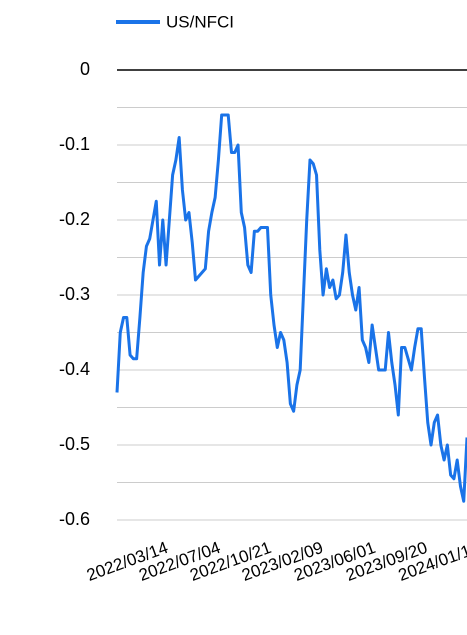 Image resolution: width=467 pixels, height=635 pixels. Describe the element at coordinates (85, 69) in the screenshot. I see `y-tick-label: 0` at that location.